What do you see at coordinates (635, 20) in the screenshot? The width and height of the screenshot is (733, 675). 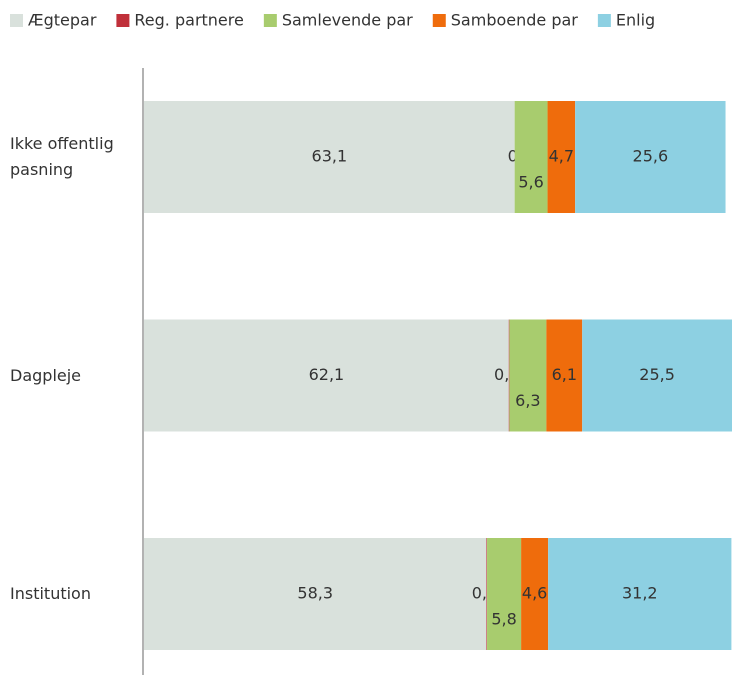 I see `legend-label: Enlig` at bounding box center [635, 20].